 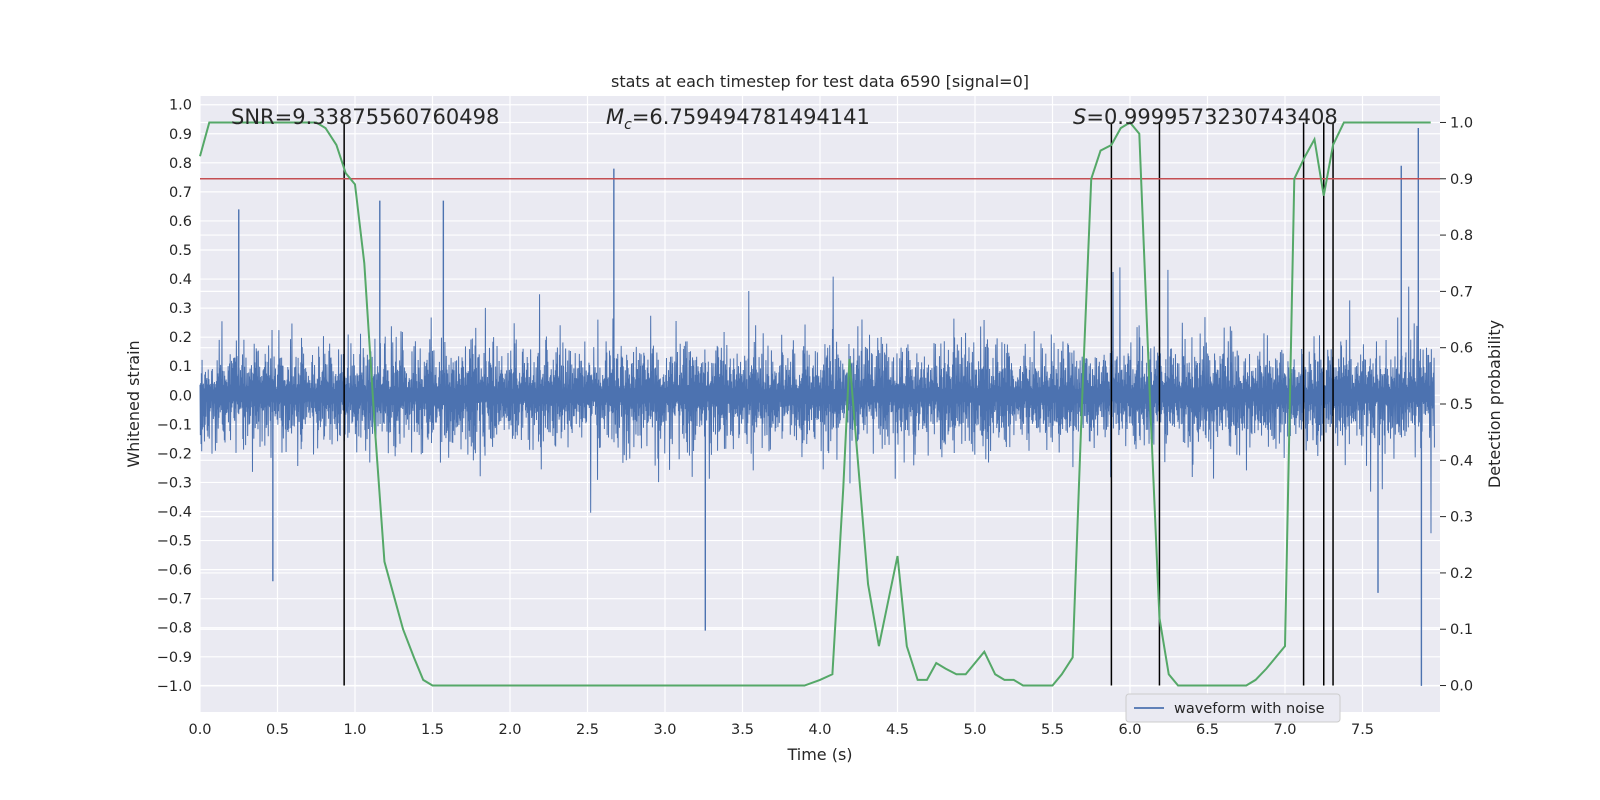 What do you see at coordinates (180, 164) in the screenshot?
I see `y-tick-label: 0.8` at bounding box center [180, 164].